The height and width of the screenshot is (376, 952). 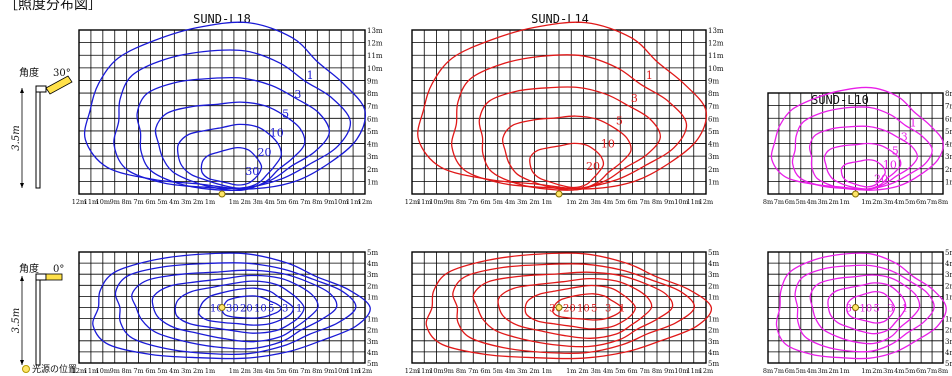 I want to click on light-source-marker, so click(x=855, y=194).